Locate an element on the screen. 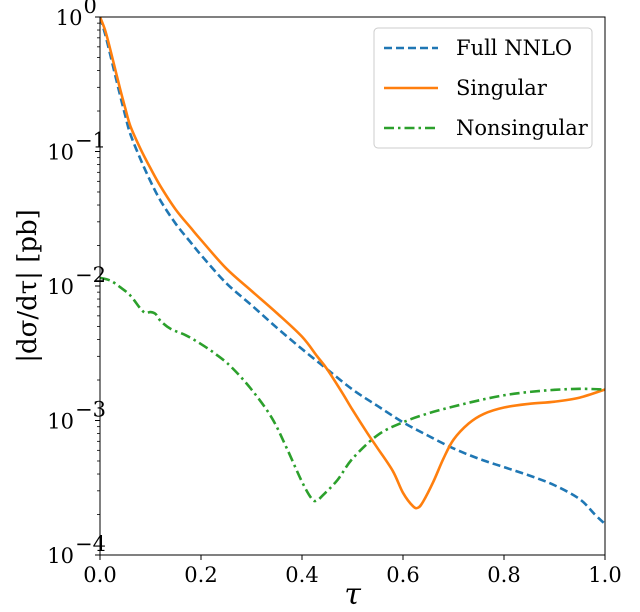 The height and width of the screenshot is (612, 640). x-tick-label: 1.0 is located at coordinates (604, 575).